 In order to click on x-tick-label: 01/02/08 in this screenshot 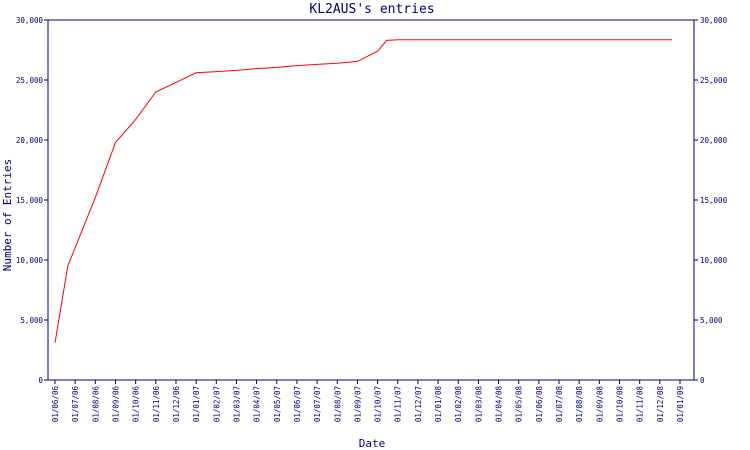, I will do `click(458, 404)`.